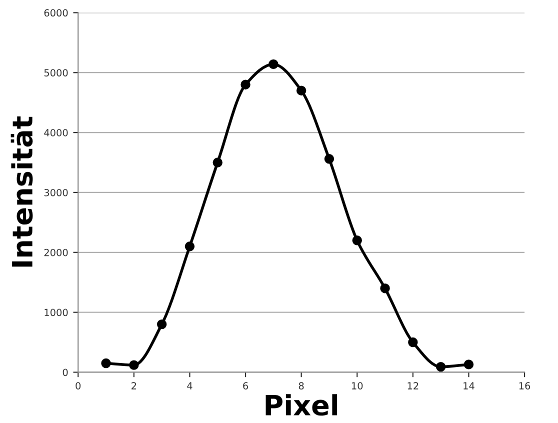 The height and width of the screenshot is (423, 558). I want to click on x-tick-label: 4, so click(189, 386).